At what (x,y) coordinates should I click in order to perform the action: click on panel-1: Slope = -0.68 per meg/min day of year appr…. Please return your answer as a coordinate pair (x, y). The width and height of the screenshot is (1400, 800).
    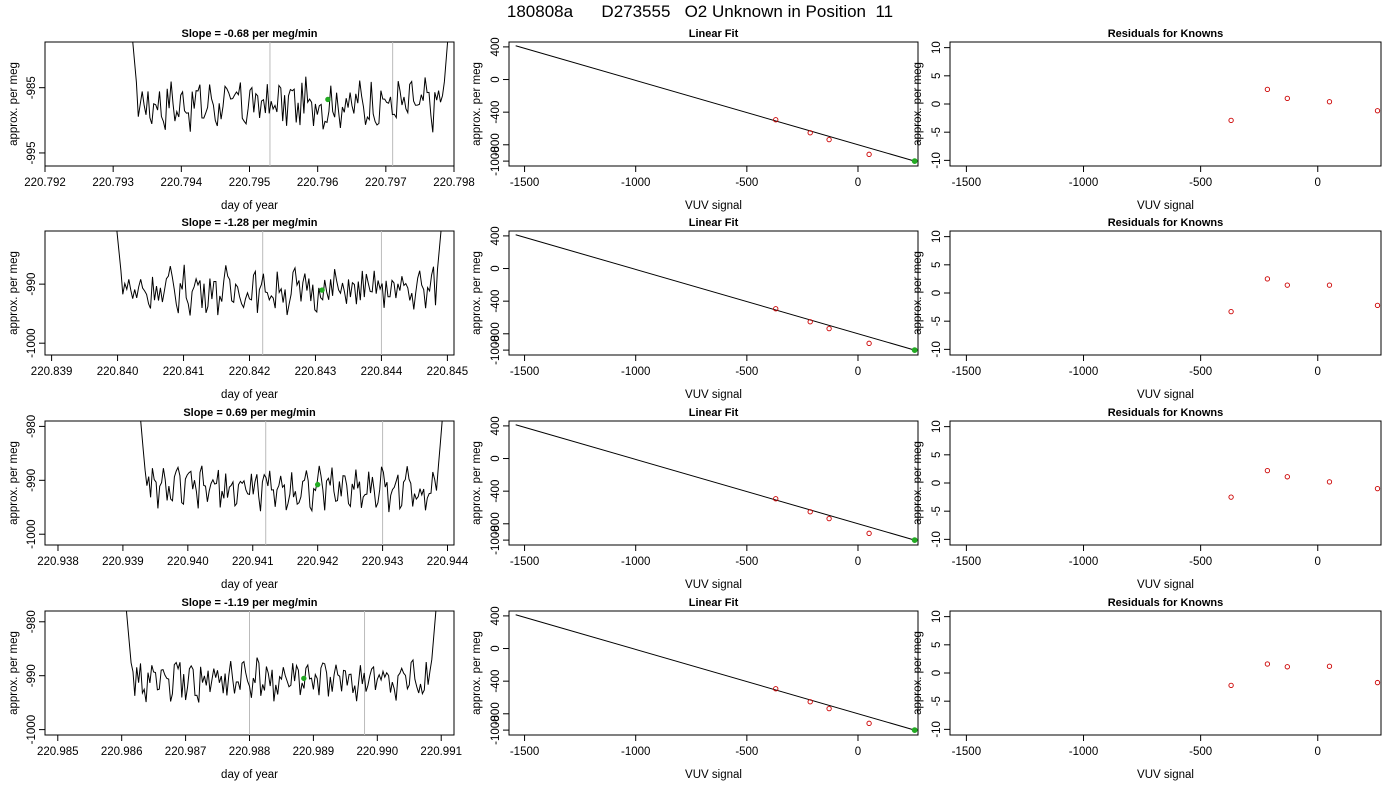
    Looking at the image, I should click on (241, 120).